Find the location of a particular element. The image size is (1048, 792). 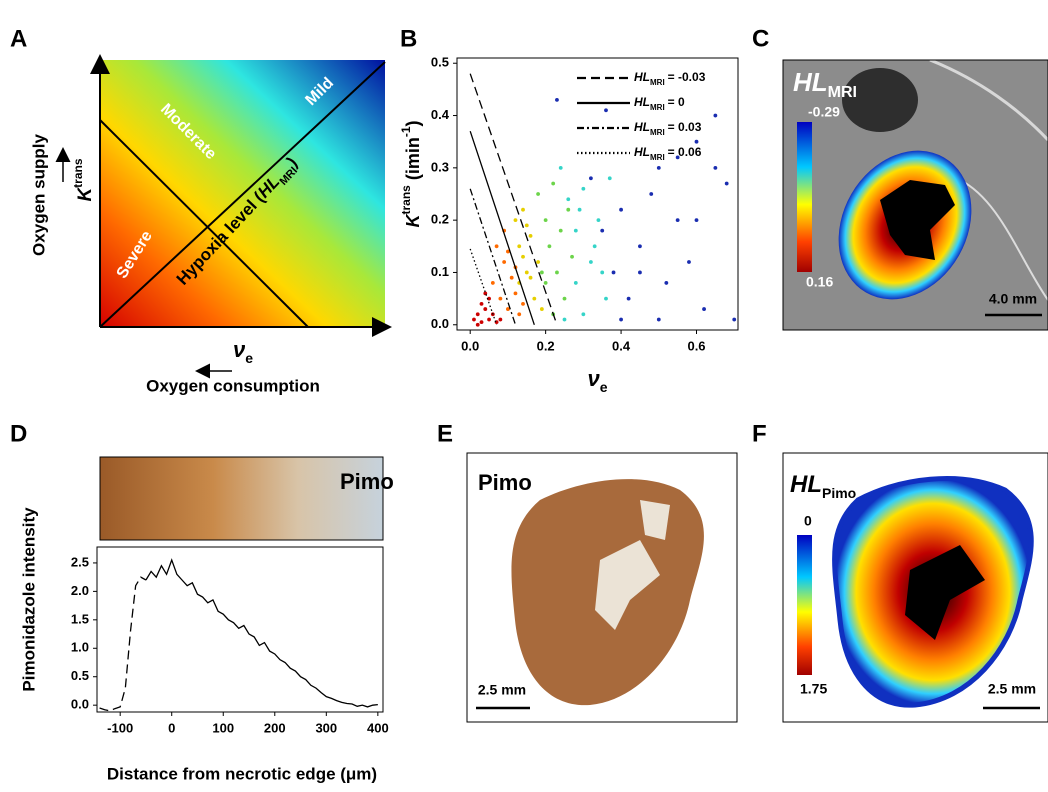

x-tick-label: 0.6 is located at coordinates (696, 345).